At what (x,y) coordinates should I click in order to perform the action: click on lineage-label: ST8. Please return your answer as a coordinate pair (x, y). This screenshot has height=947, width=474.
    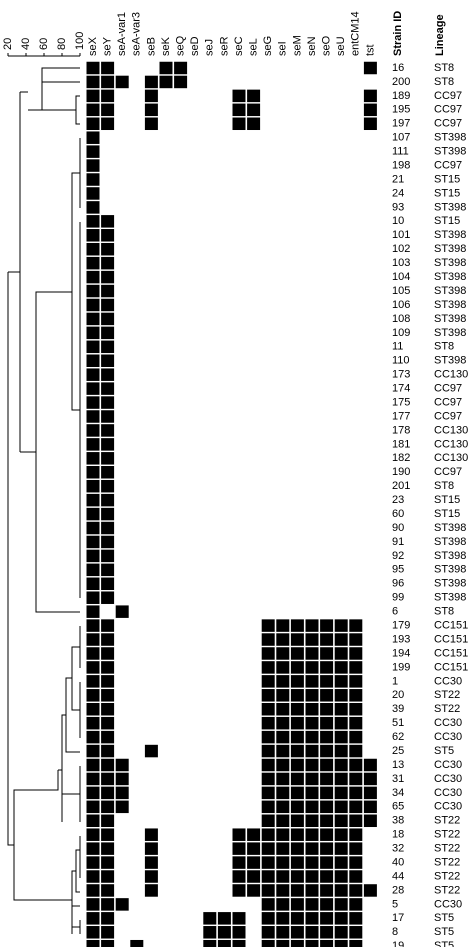
    Looking at the image, I should click on (444, 486).